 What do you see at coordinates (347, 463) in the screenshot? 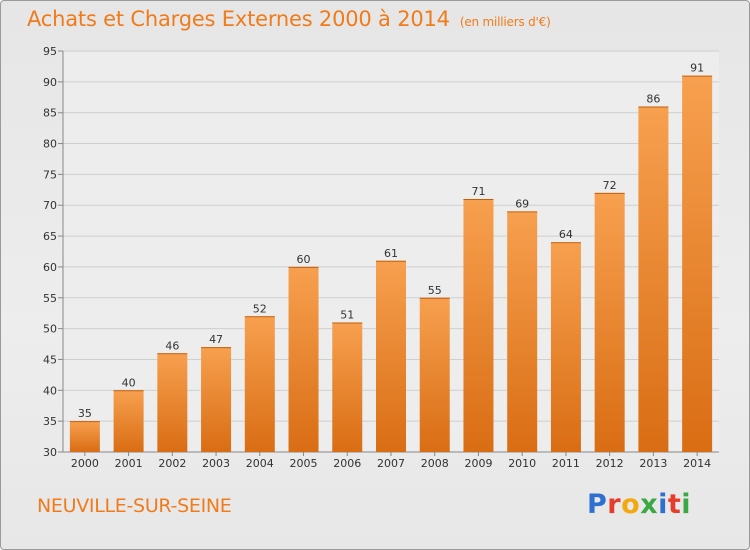
I see `x-tick-label: 2006` at bounding box center [347, 463].